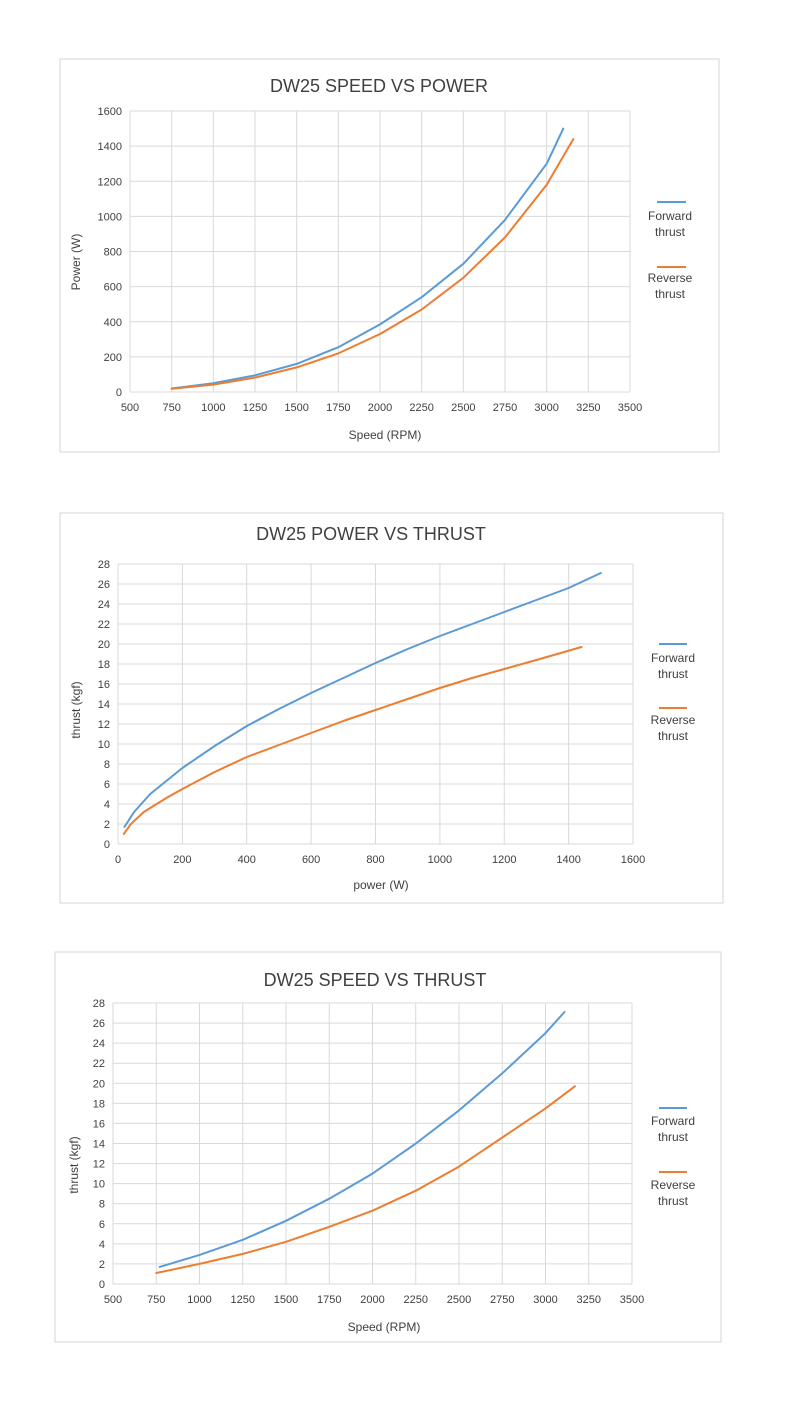 Image resolution: width=788 pixels, height=1403 pixels. Describe the element at coordinates (633, 860) in the screenshot. I see `x-tick-label: 1600` at that location.